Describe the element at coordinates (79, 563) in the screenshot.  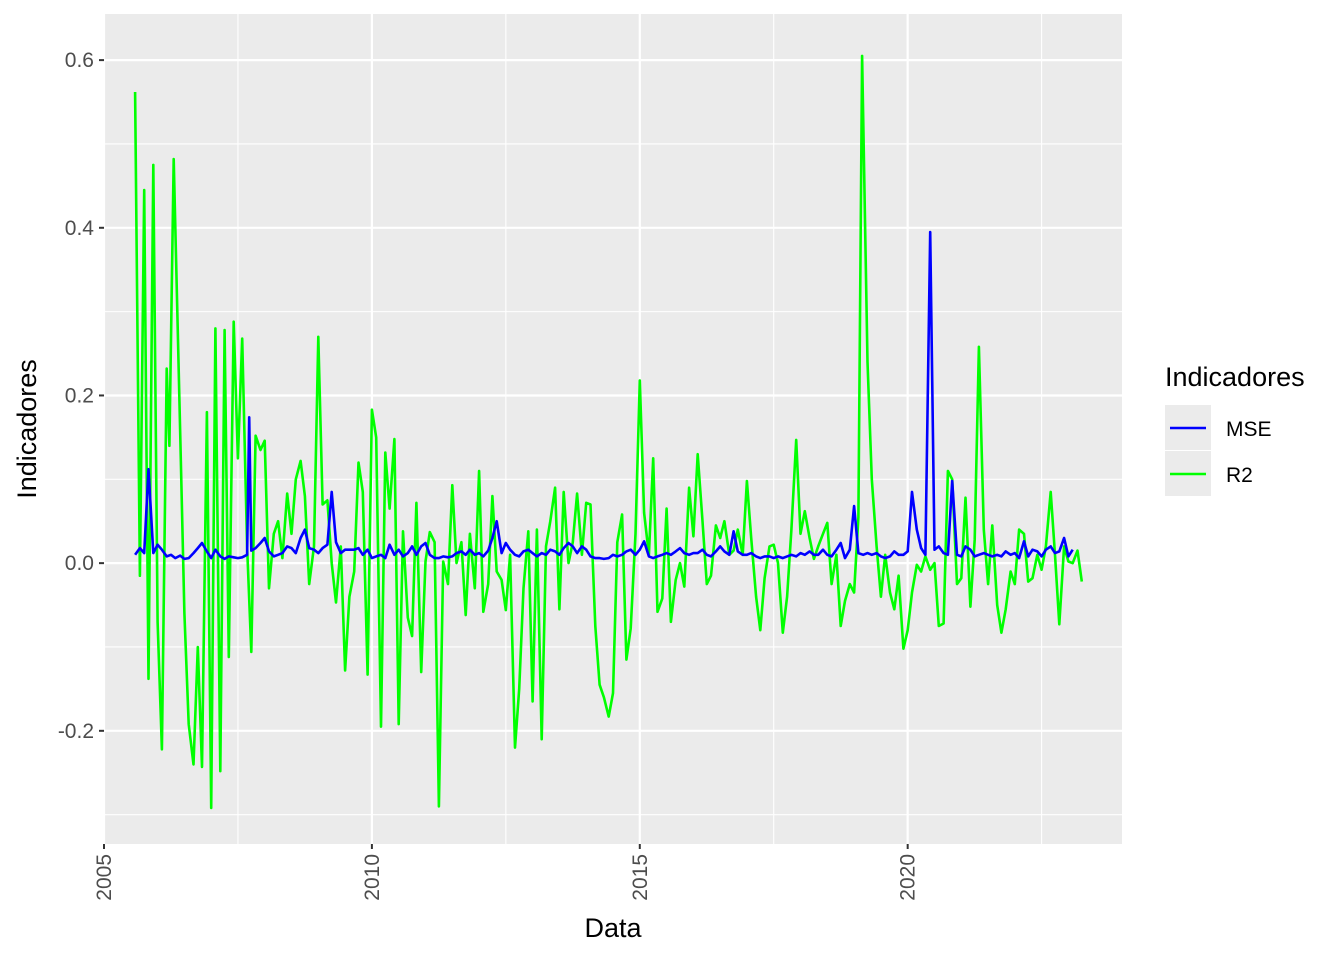
I see `y-tick-label: 0.0` at that location.